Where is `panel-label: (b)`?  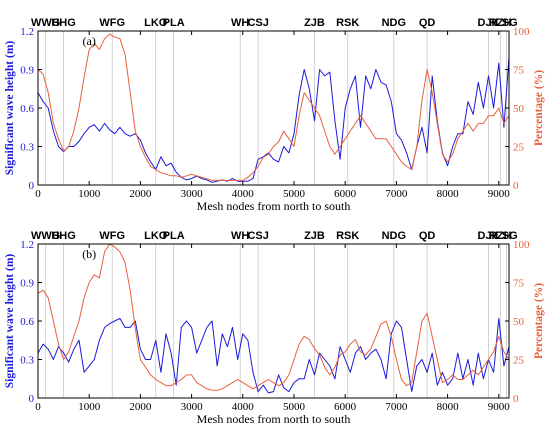 panel-label: (b) is located at coordinates (89, 254).